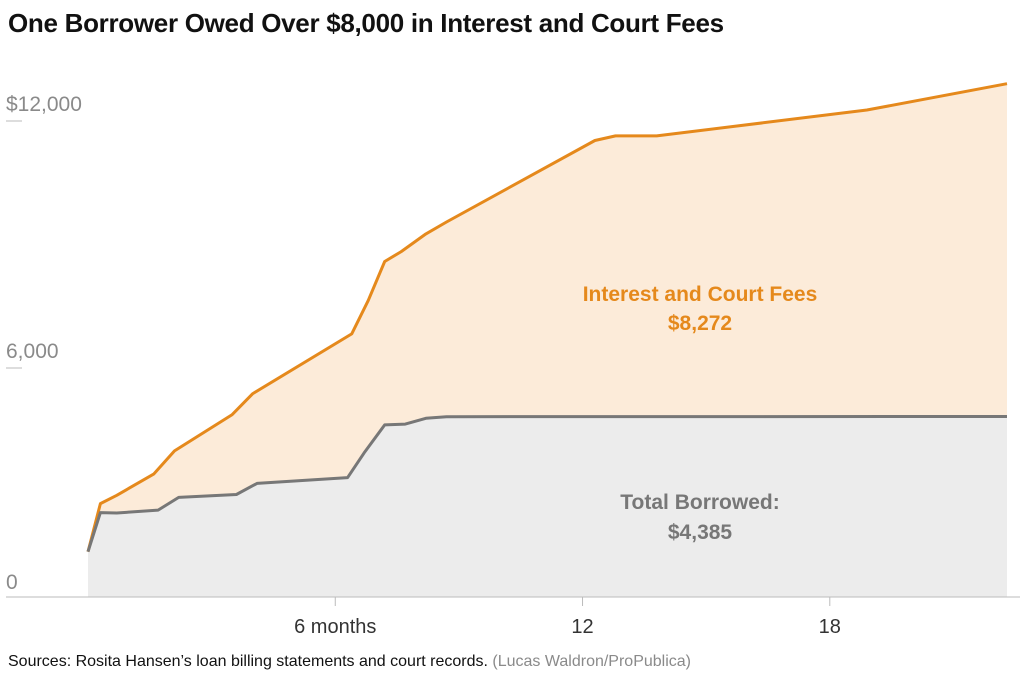 Image resolution: width=1024 pixels, height=688 pixels. Describe the element at coordinates (592, 661) in the screenshot. I see `photo-credit: (Lucas Waldron/ProPublica)` at that location.